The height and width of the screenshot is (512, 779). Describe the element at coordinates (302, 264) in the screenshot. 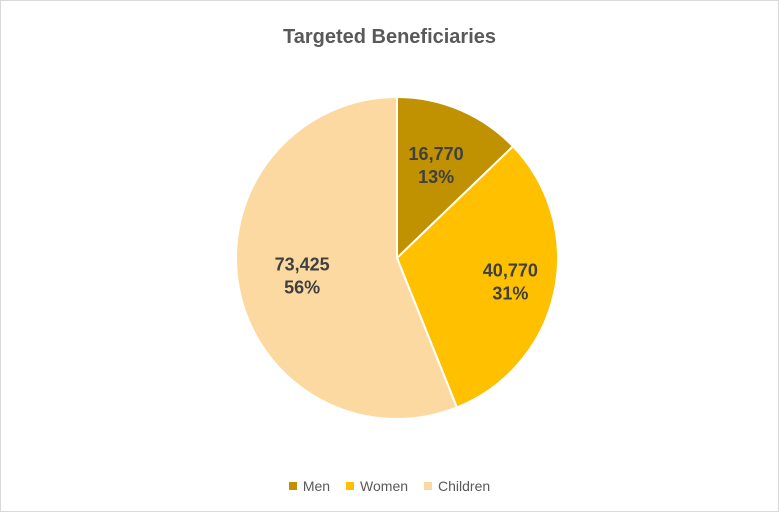

I see `data-label-value-children: 73,425` at that location.